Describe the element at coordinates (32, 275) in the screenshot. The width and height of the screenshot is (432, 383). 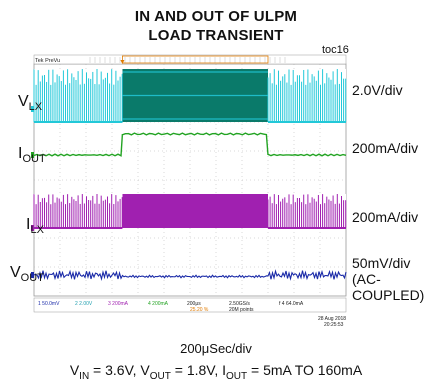
I see `ch-marker-vout` at that location.